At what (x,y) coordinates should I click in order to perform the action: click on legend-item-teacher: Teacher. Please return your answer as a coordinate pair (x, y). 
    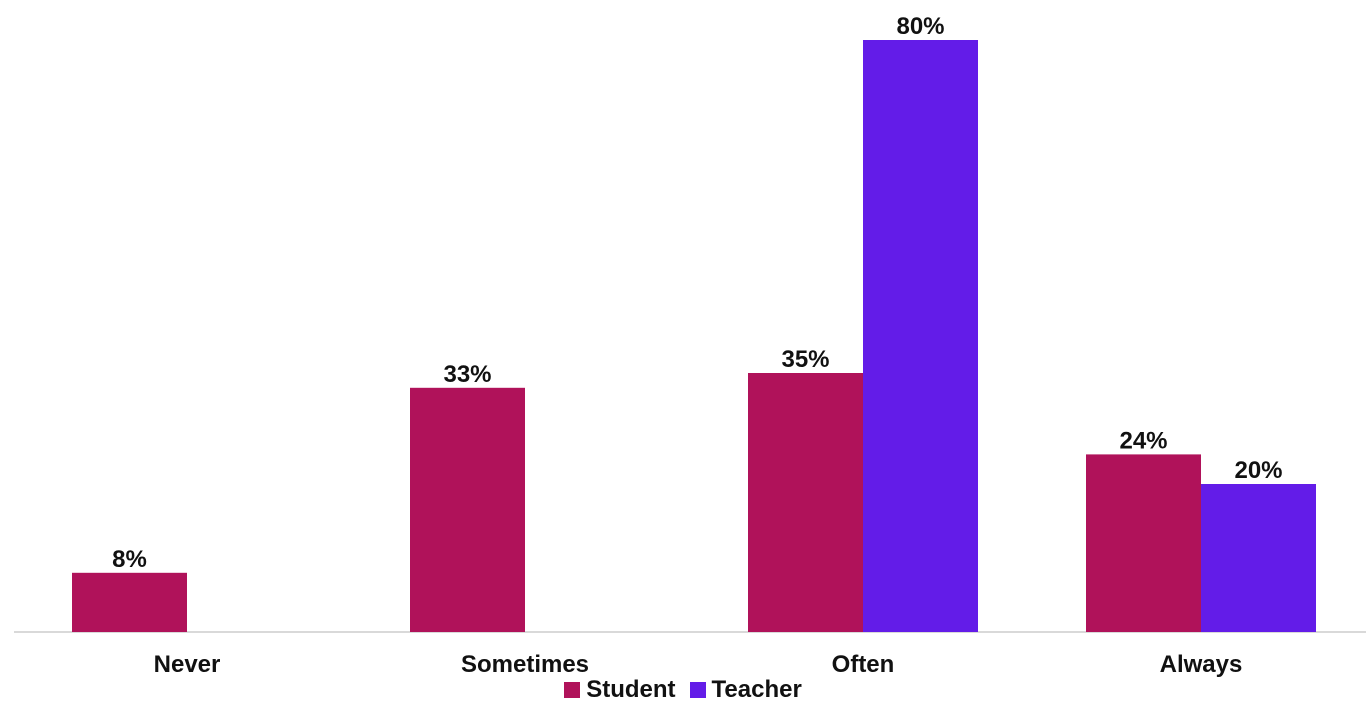
    Looking at the image, I should click on (745, 690).